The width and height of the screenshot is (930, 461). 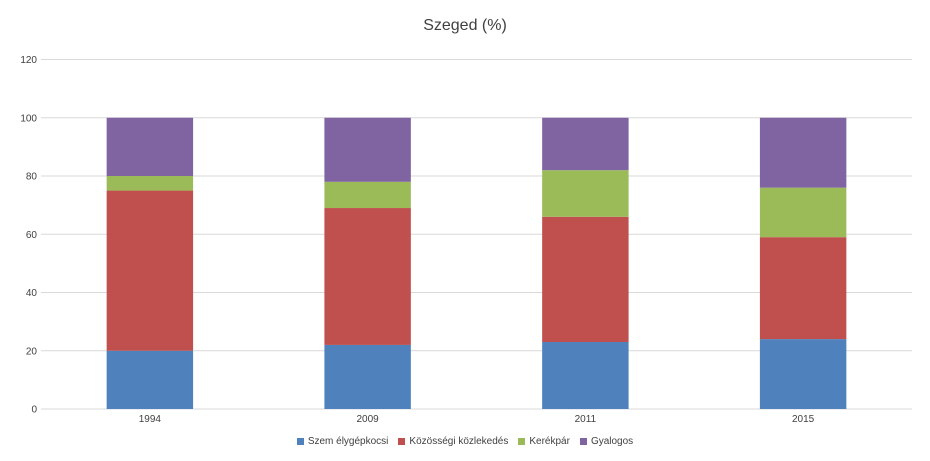 I want to click on legend-label: Közösségi közlekedés, so click(x=459, y=441).